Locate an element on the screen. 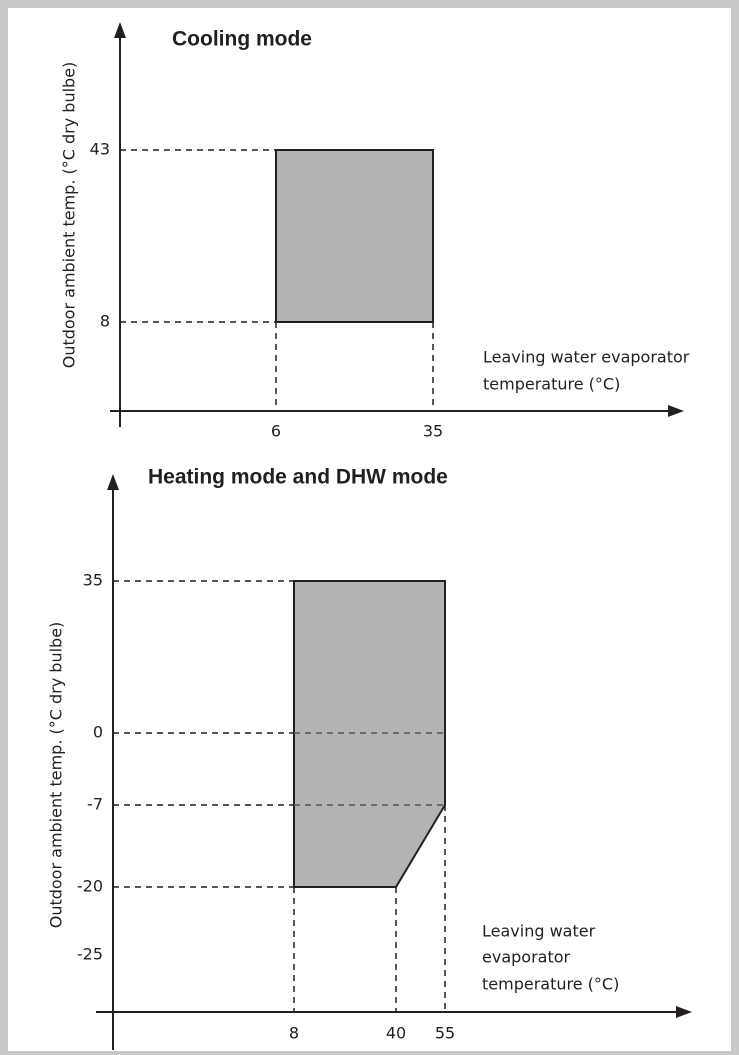 This screenshot has height=1055, width=739. x-axis-label: Leaving water is located at coordinates (539, 931).